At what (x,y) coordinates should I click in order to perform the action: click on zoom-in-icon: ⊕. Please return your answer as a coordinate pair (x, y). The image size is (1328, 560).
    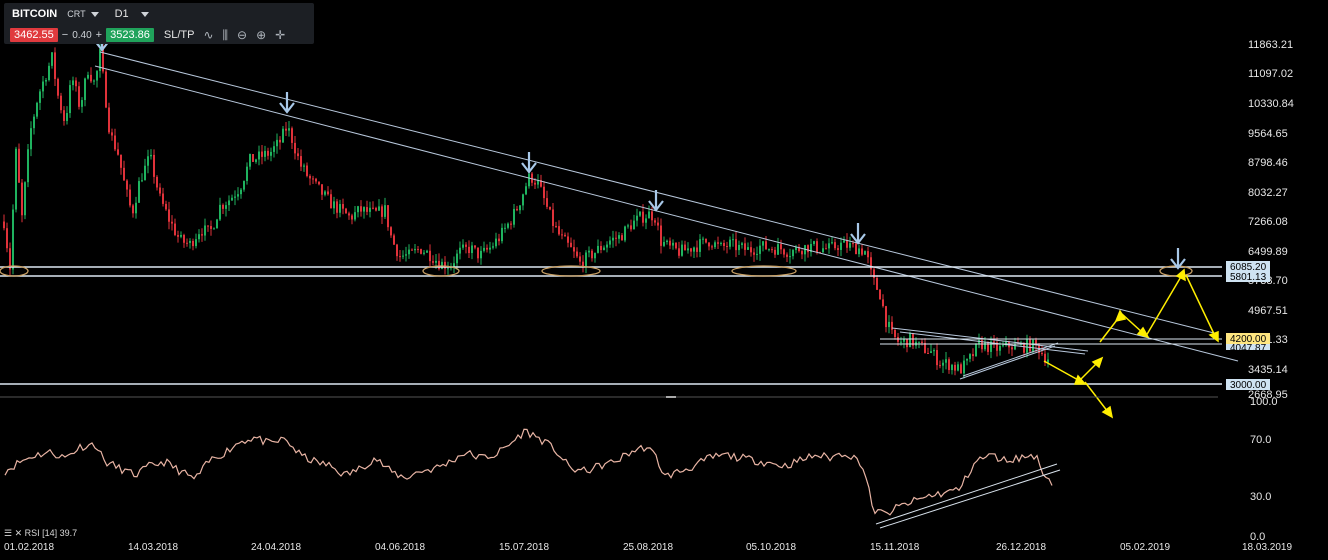
    Looking at the image, I should click on (261, 35).